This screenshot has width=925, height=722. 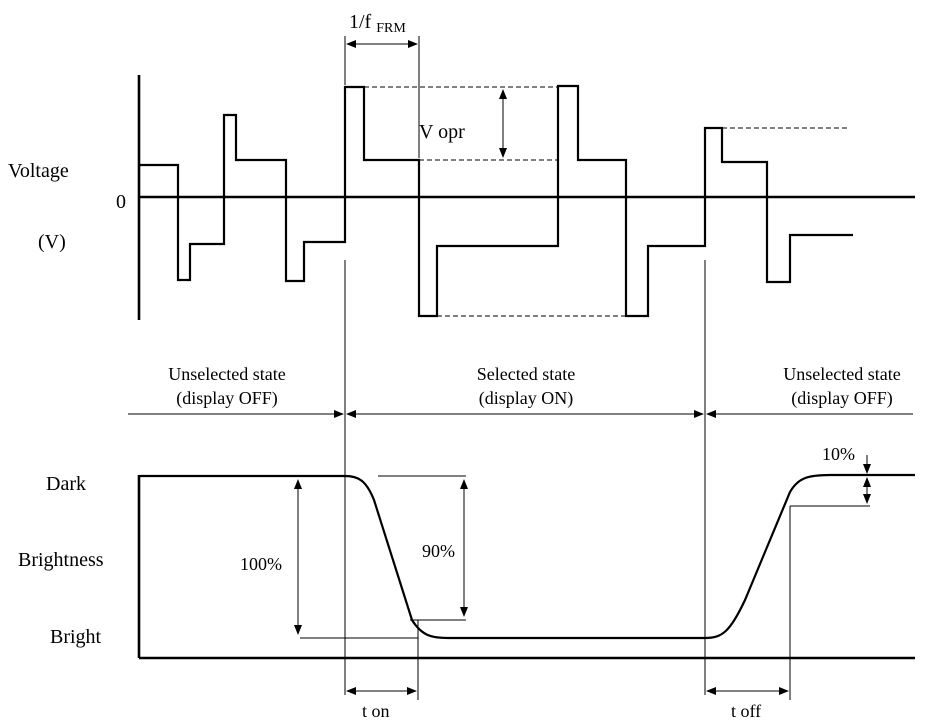 I want to click on ninety-percent-label: 90%, so click(x=438, y=551).